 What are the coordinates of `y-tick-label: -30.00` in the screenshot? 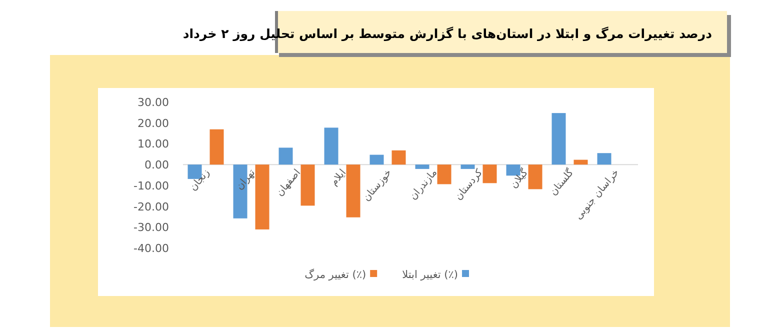 It's located at (151, 227).